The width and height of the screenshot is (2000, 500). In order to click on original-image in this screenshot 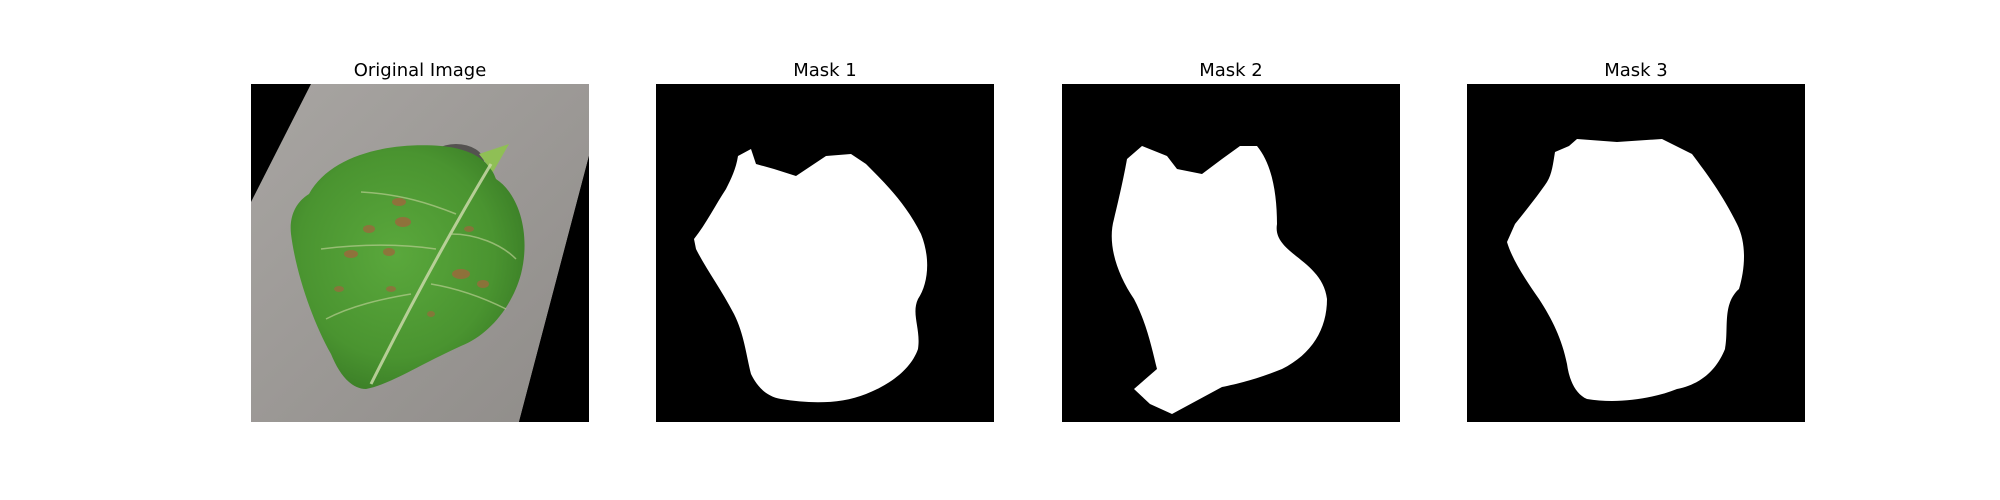, I will do `click(420, 253)`.